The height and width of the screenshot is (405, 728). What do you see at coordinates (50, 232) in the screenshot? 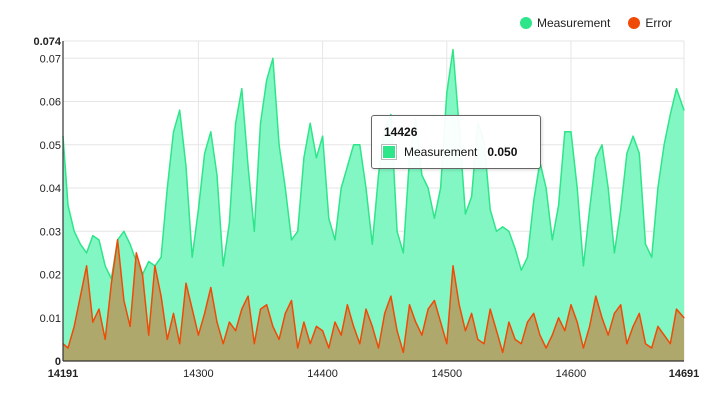
I see `y-tick-label: 0.03` at bounding box center [50, 232].